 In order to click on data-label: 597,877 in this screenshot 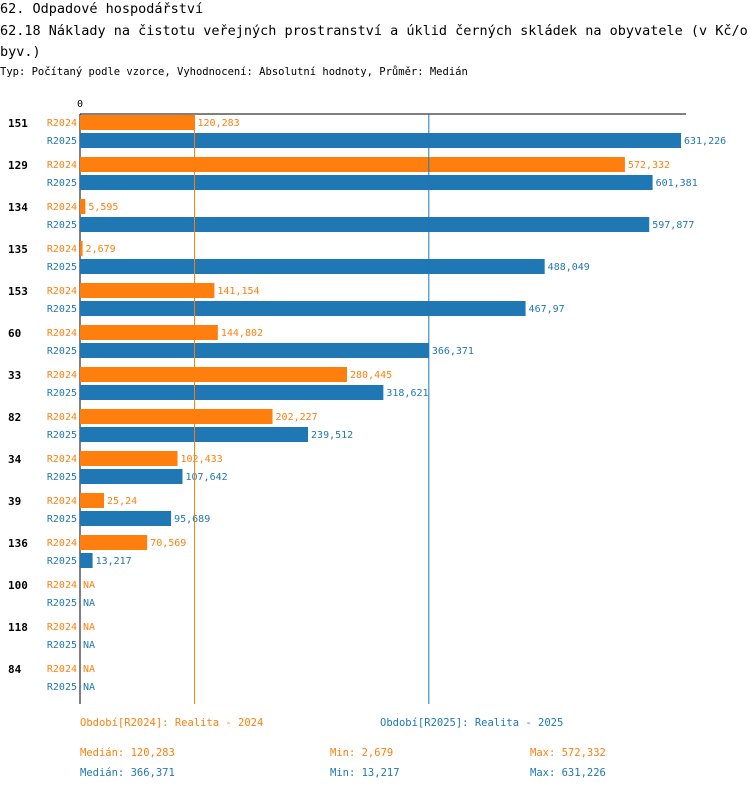, I will do `click(673, 225)`.